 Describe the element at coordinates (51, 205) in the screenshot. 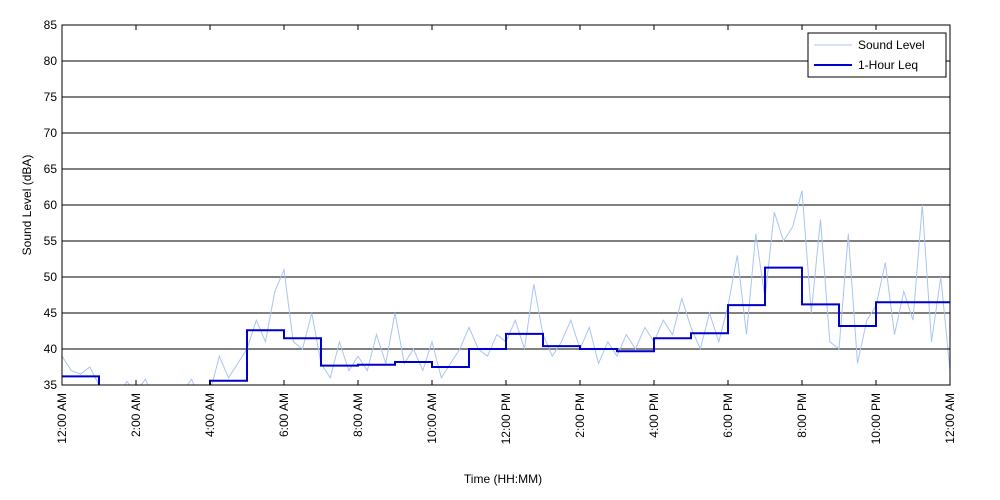

I see `y-tick-label: 60` at that location.